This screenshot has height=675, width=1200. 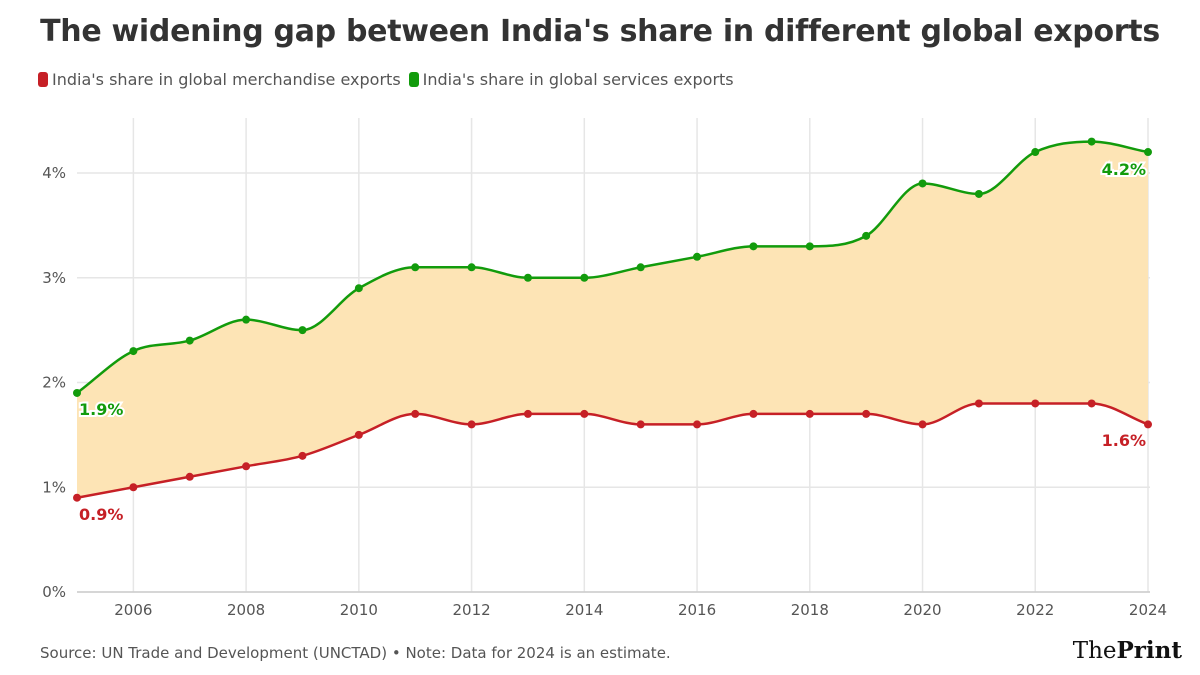 What do you see at coordinates (1124, 169) in the screenshot?
I see `data-label-serv-end: 4.2%` at bounding box center [1124, 169].